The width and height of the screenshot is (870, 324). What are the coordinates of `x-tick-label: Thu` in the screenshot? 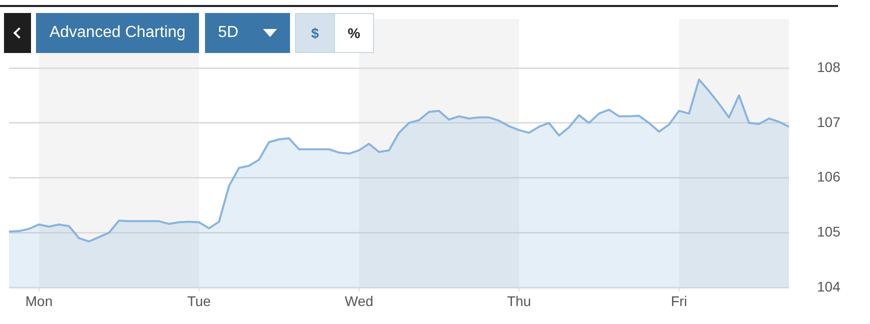 It's located at (519, 300).